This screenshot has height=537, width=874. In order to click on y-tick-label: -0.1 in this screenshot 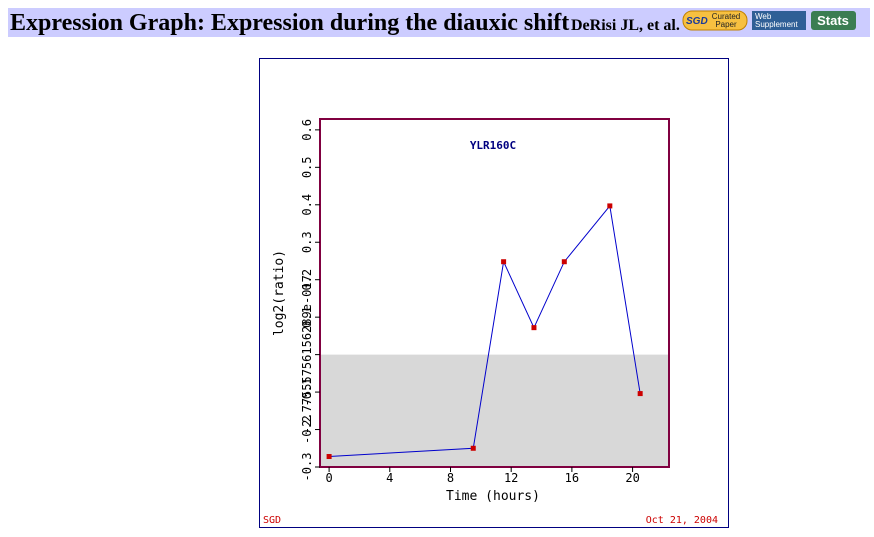, I will do `click(307, 392)`.